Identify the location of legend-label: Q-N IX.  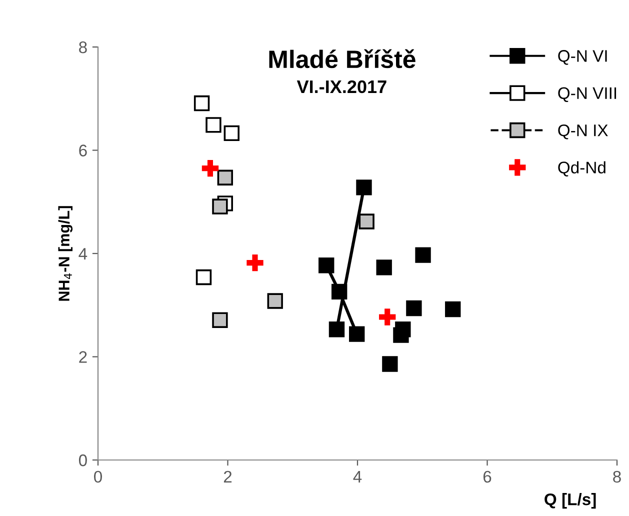
(583, 132).